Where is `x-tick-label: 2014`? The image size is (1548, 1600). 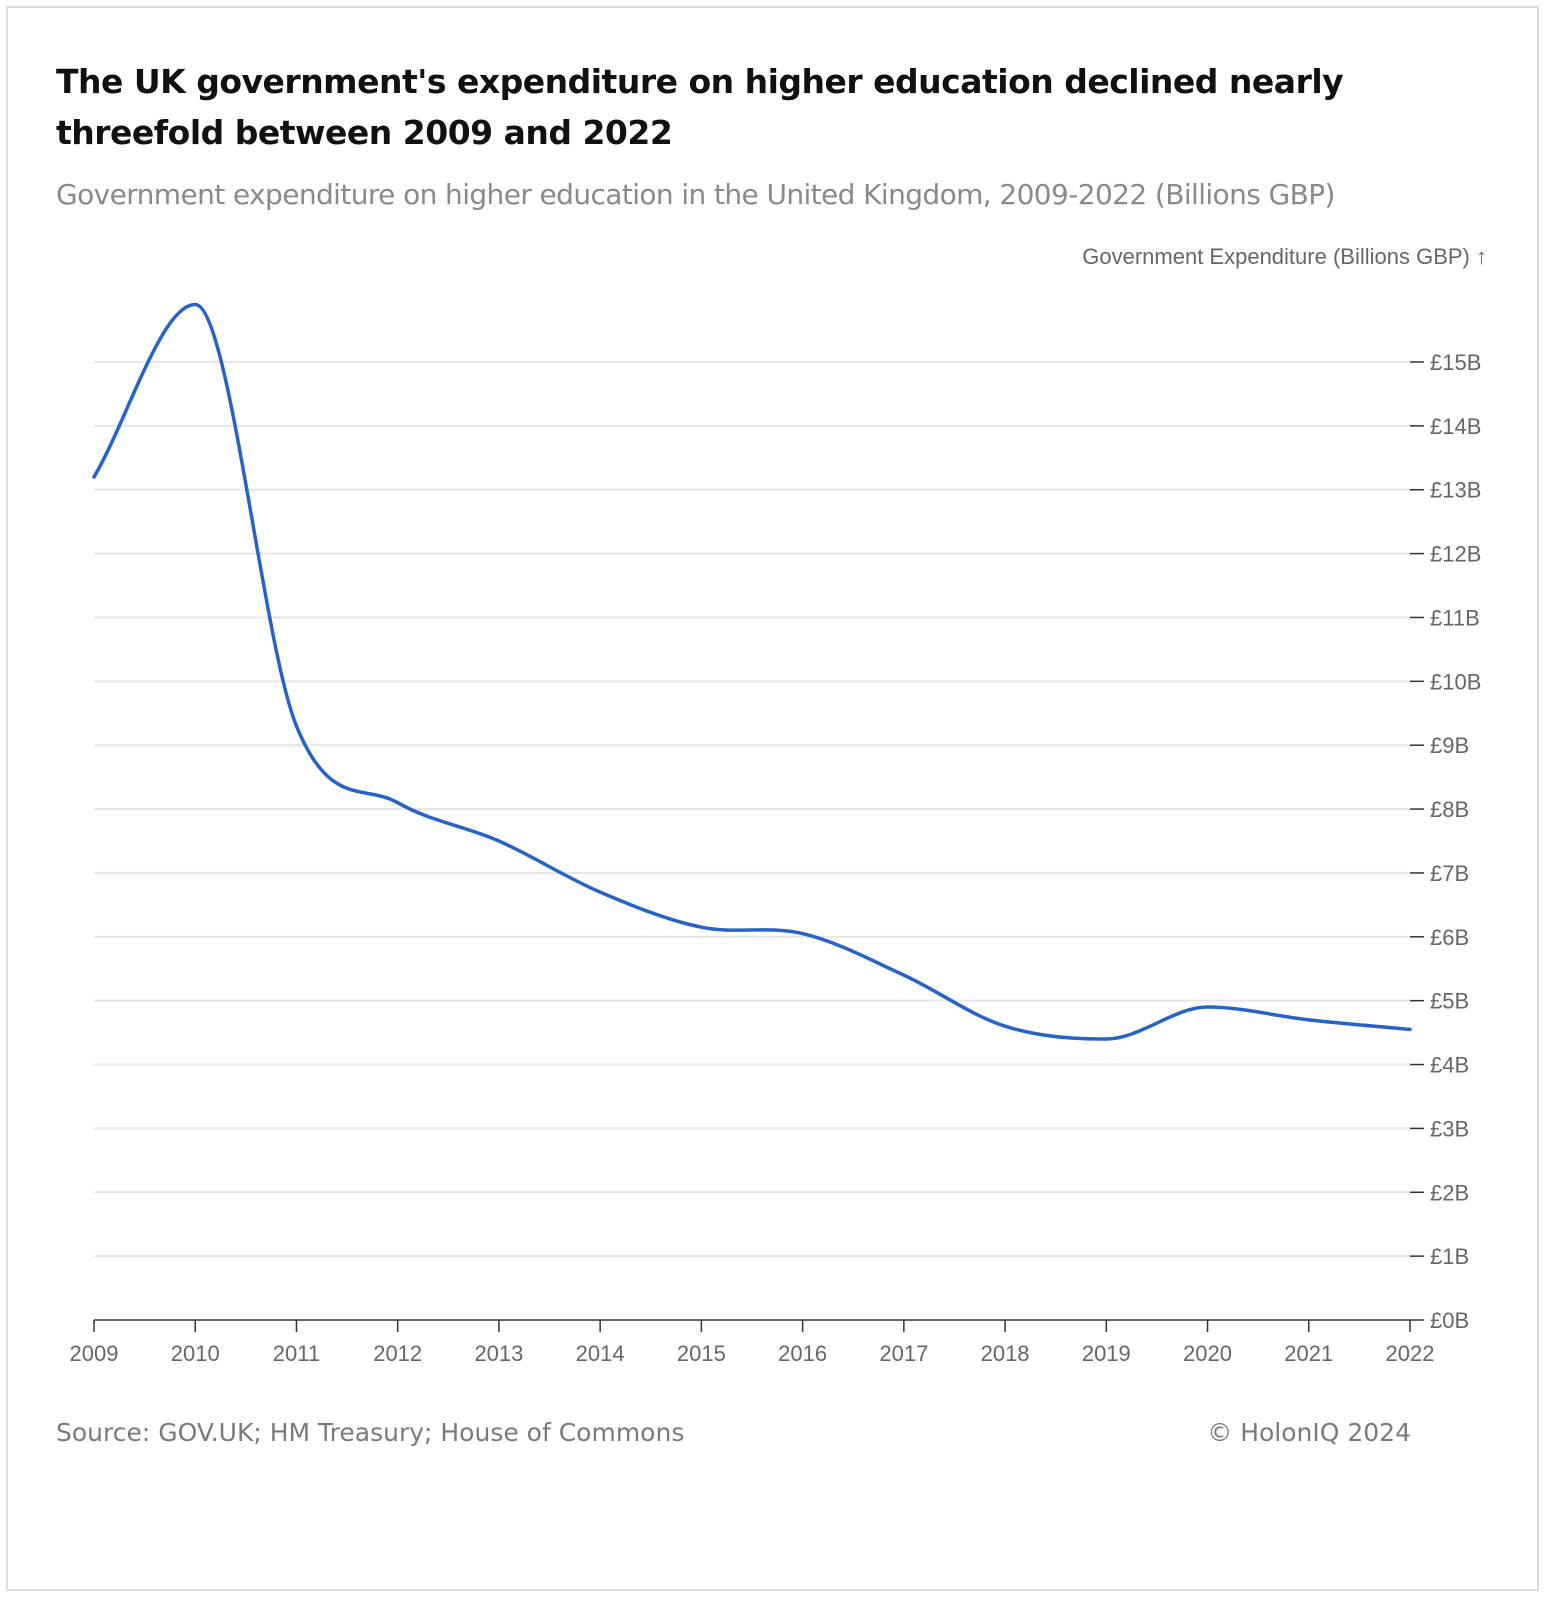
x-tick-label: 2014 is located at coordinates (600, 1353).